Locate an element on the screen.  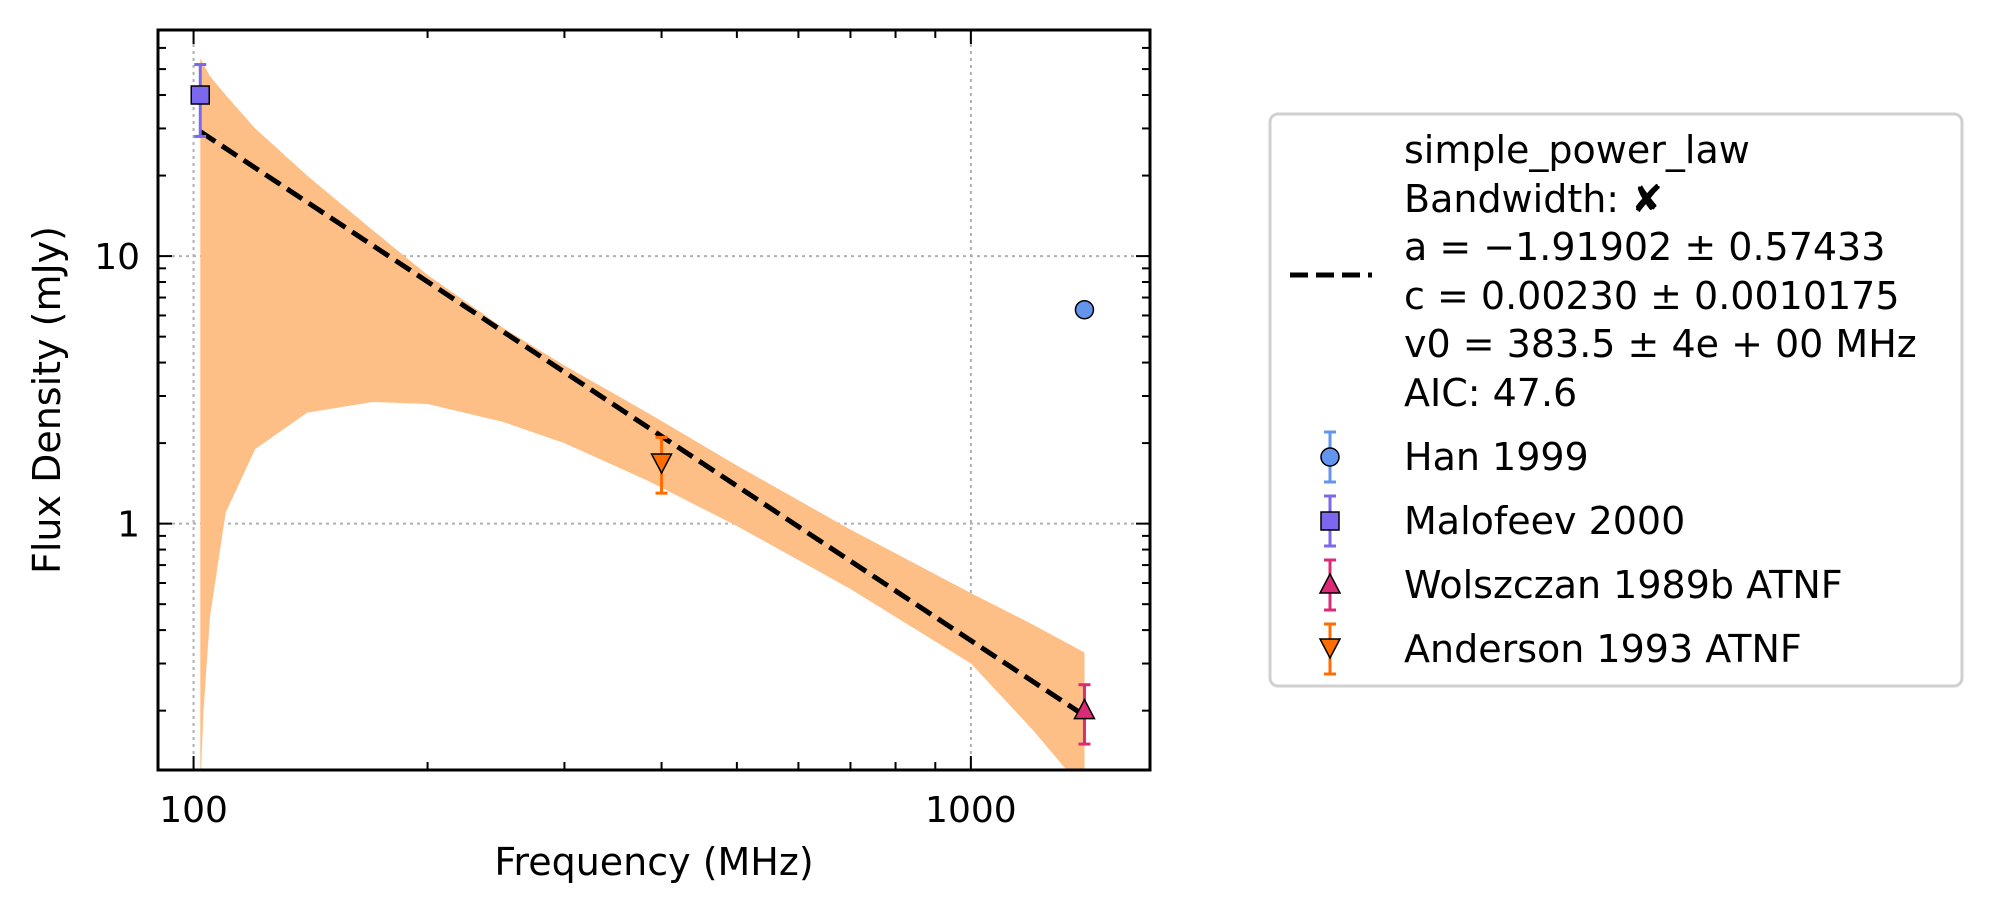
y-axis-label: Flux Density (mJy) is located at coordinates (47, 400).